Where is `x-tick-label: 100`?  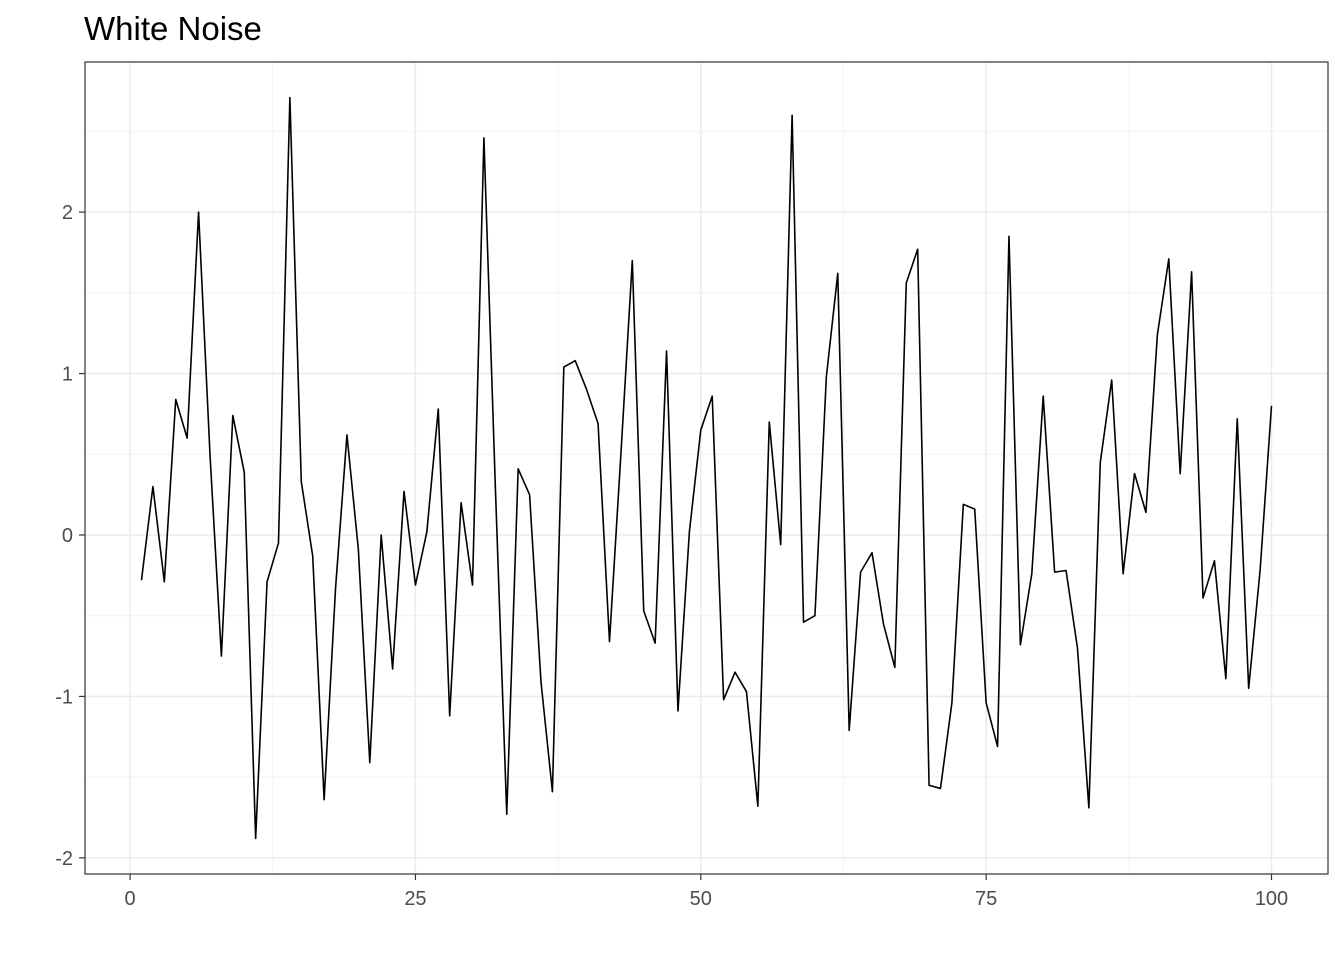
x-tick-label: 100 is located at coordinates (1271, 899).